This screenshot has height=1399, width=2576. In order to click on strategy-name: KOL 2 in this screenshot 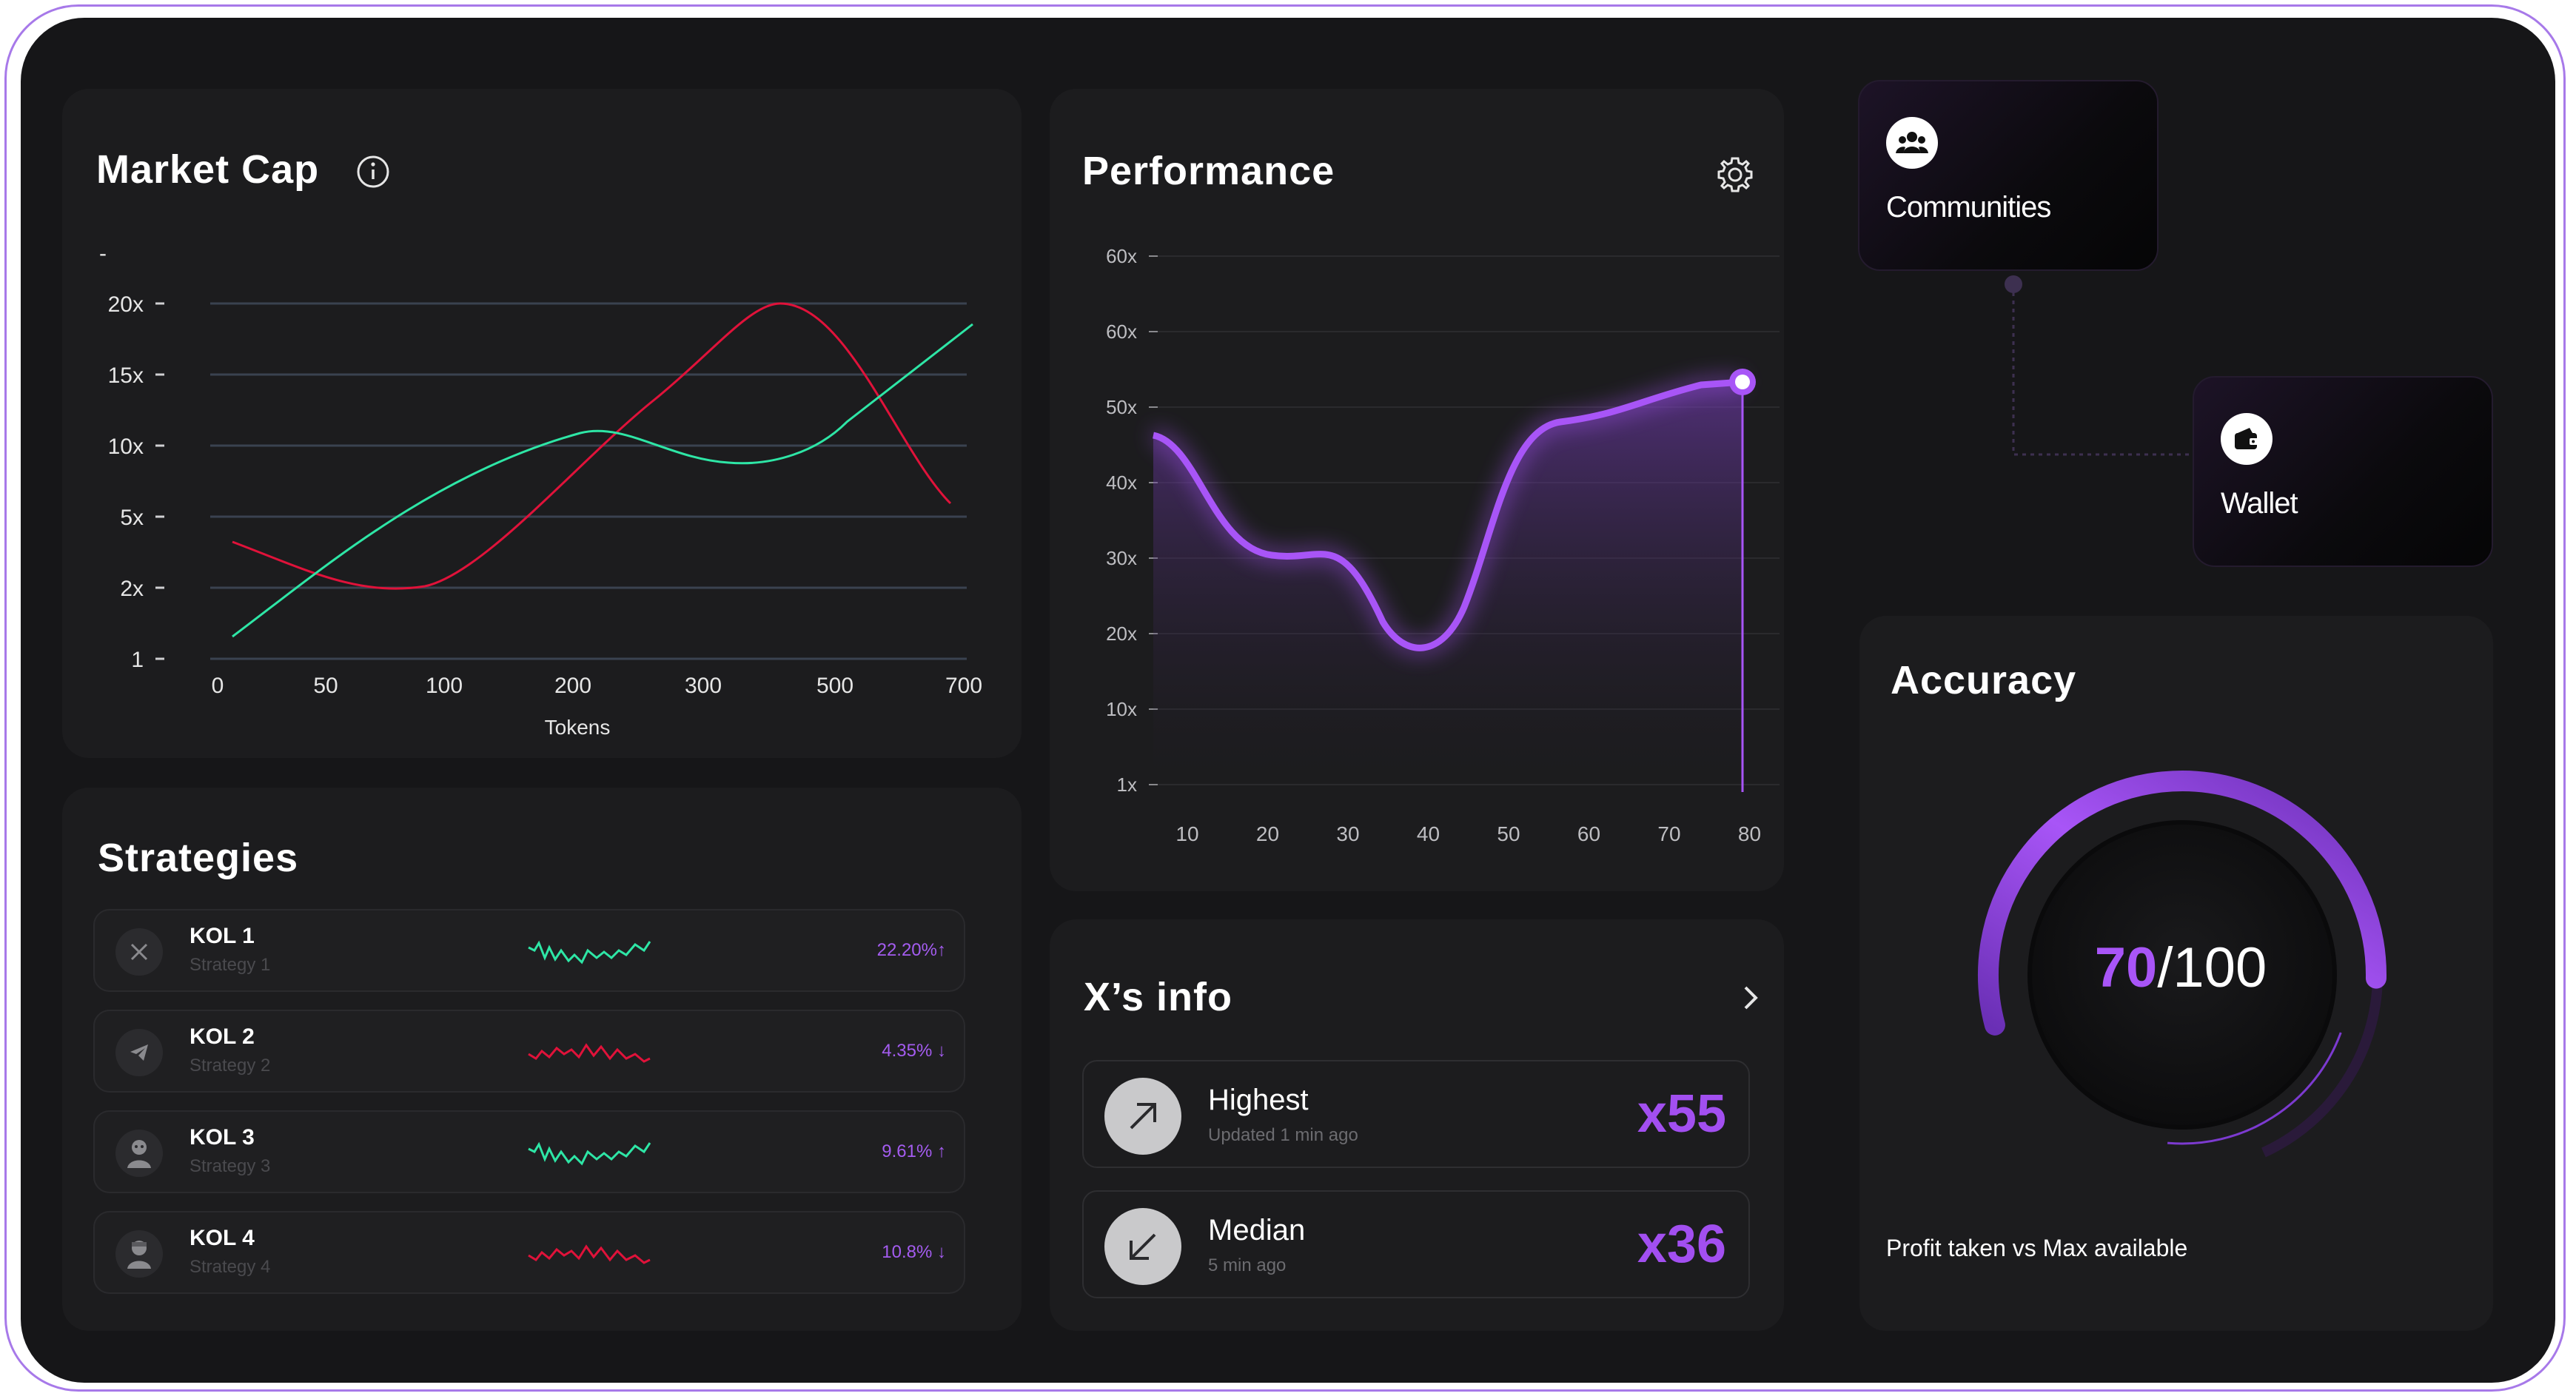, I will do `click(222, 1036)`.